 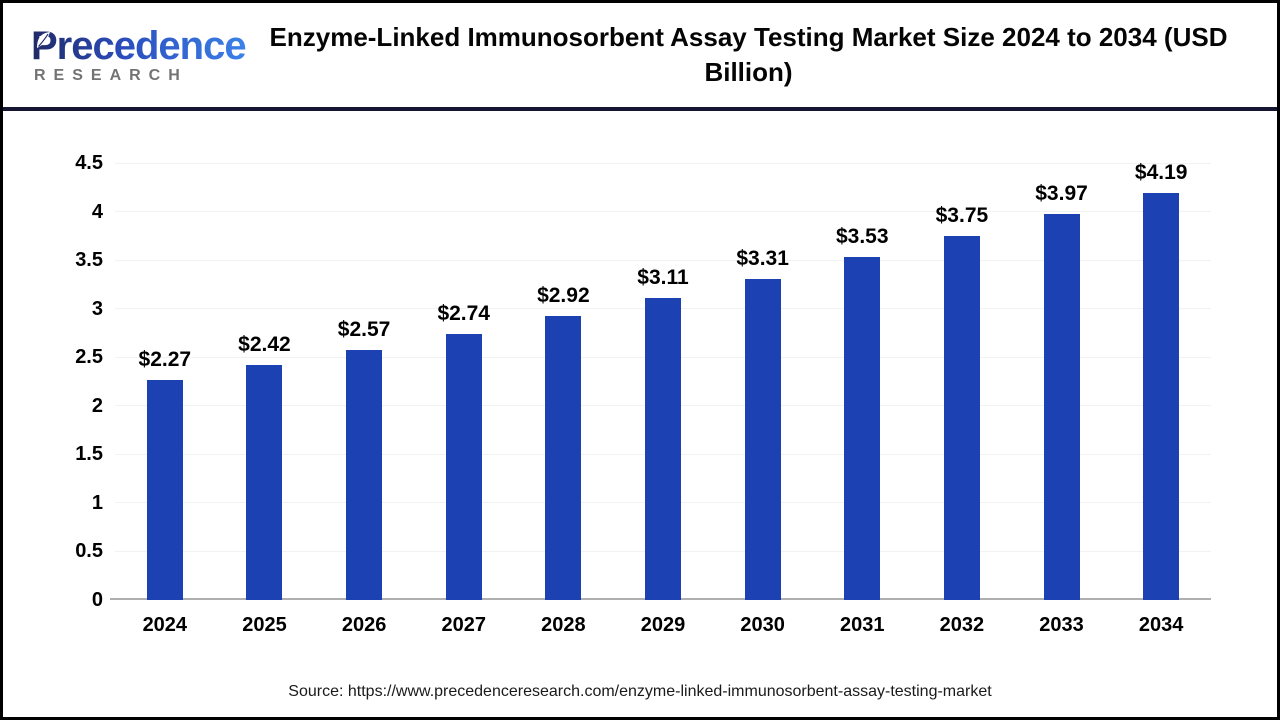 What do you see at coordinates (165, 625) in the screenshot?
I see `x-tick-label: 2024` at bounding box center [165, 625].